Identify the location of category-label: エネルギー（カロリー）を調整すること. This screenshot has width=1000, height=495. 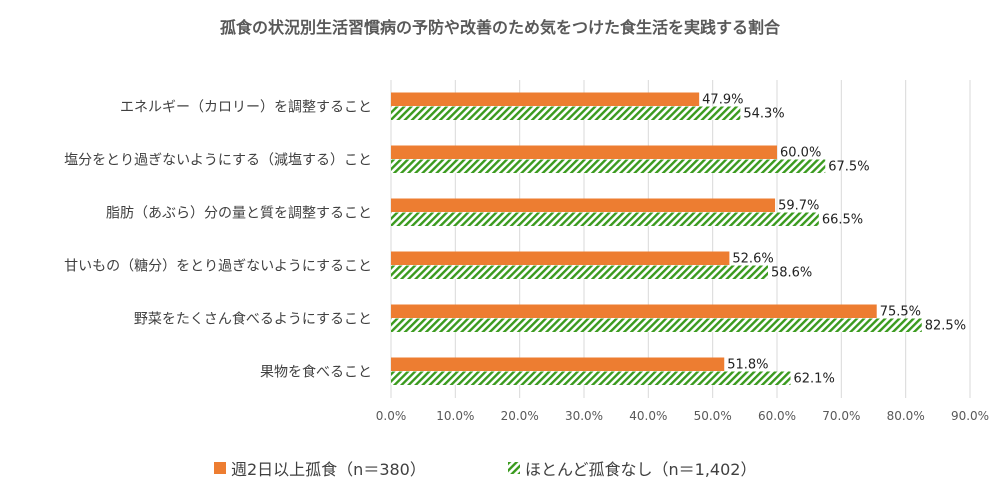
(246, 108).